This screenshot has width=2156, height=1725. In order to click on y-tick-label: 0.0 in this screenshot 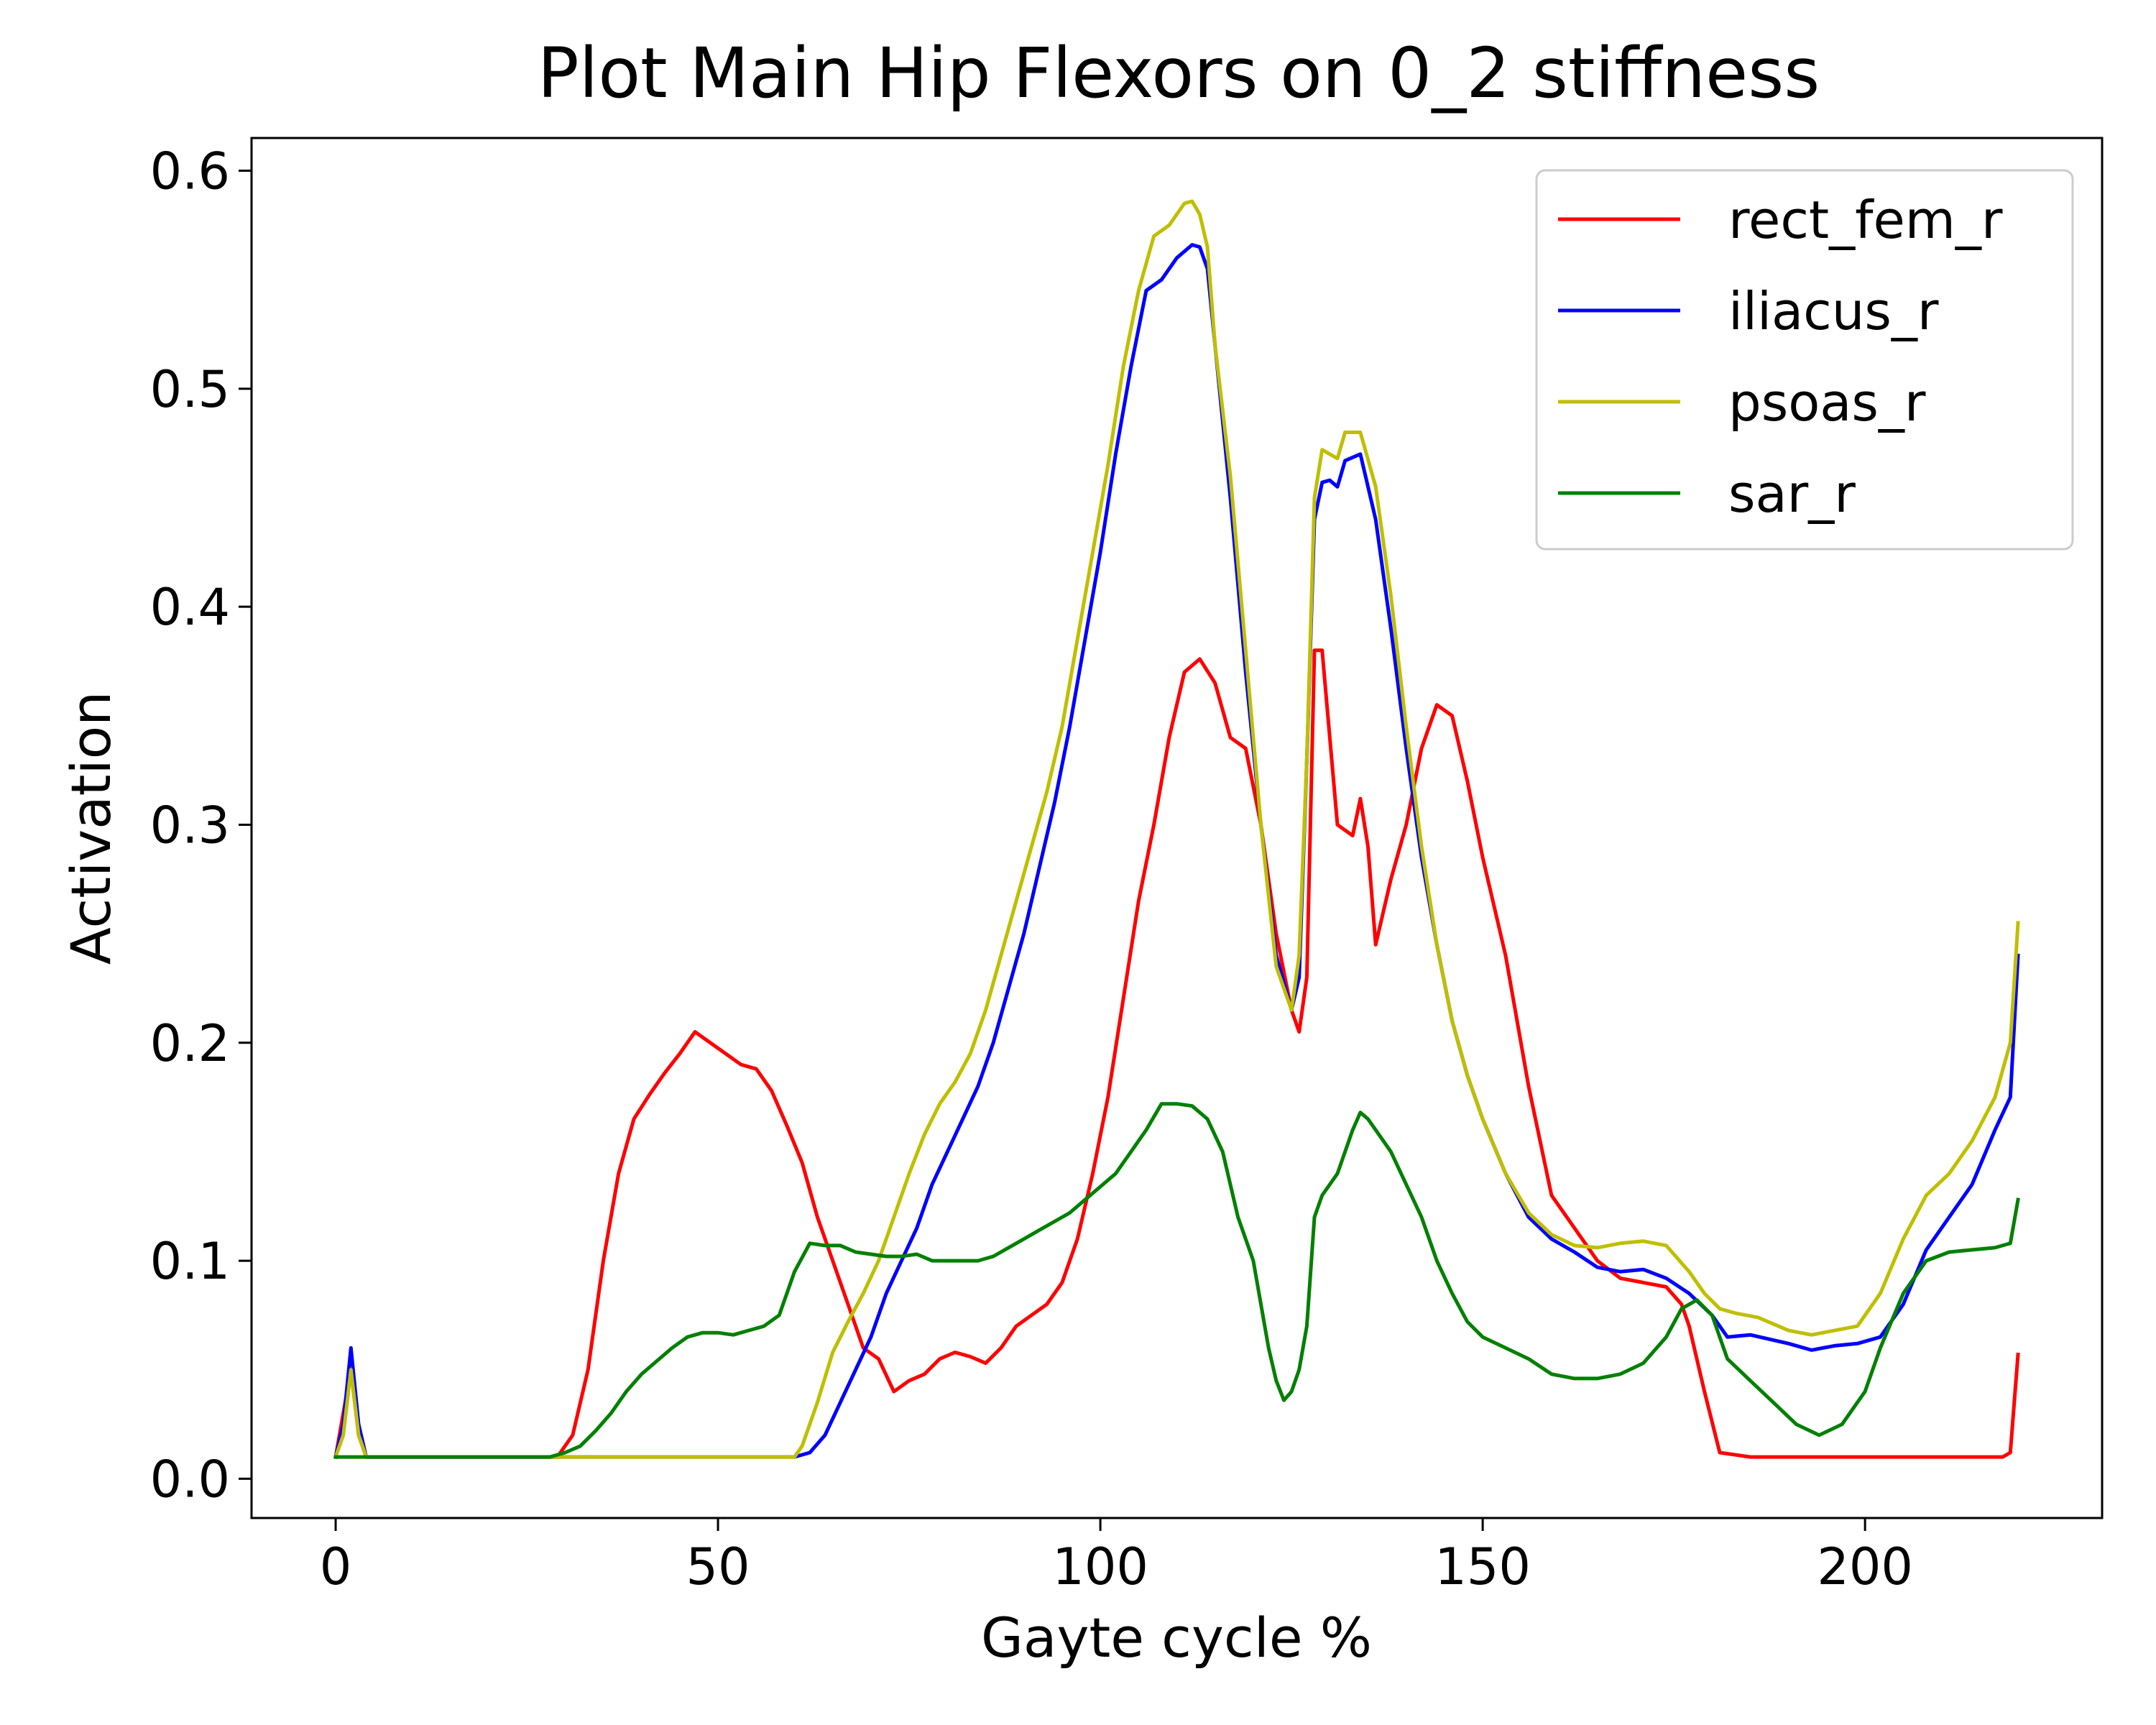, I will do `click(190, 1479)`.